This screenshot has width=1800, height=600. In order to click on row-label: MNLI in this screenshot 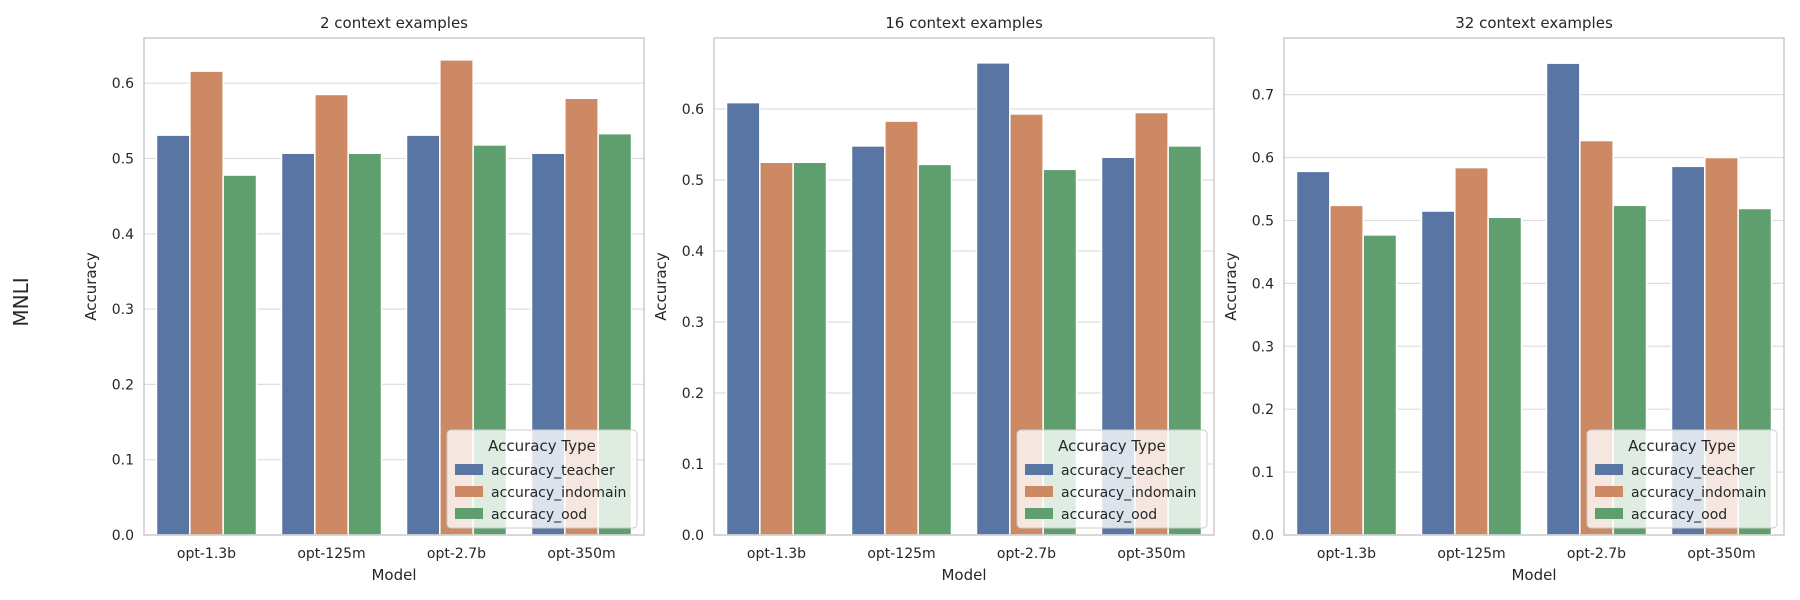, I will do `click(21, 301)`.